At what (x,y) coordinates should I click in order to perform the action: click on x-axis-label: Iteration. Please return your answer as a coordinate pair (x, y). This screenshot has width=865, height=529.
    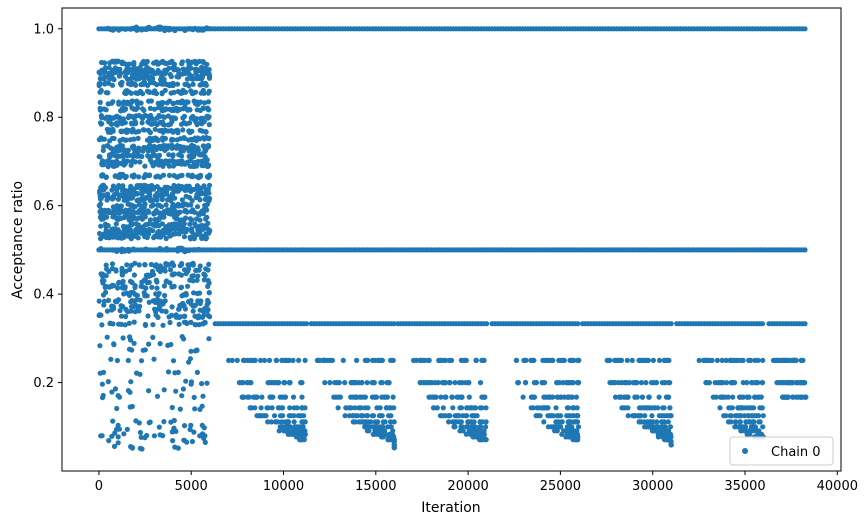
    Looking at the image, I should click on (450, 508).